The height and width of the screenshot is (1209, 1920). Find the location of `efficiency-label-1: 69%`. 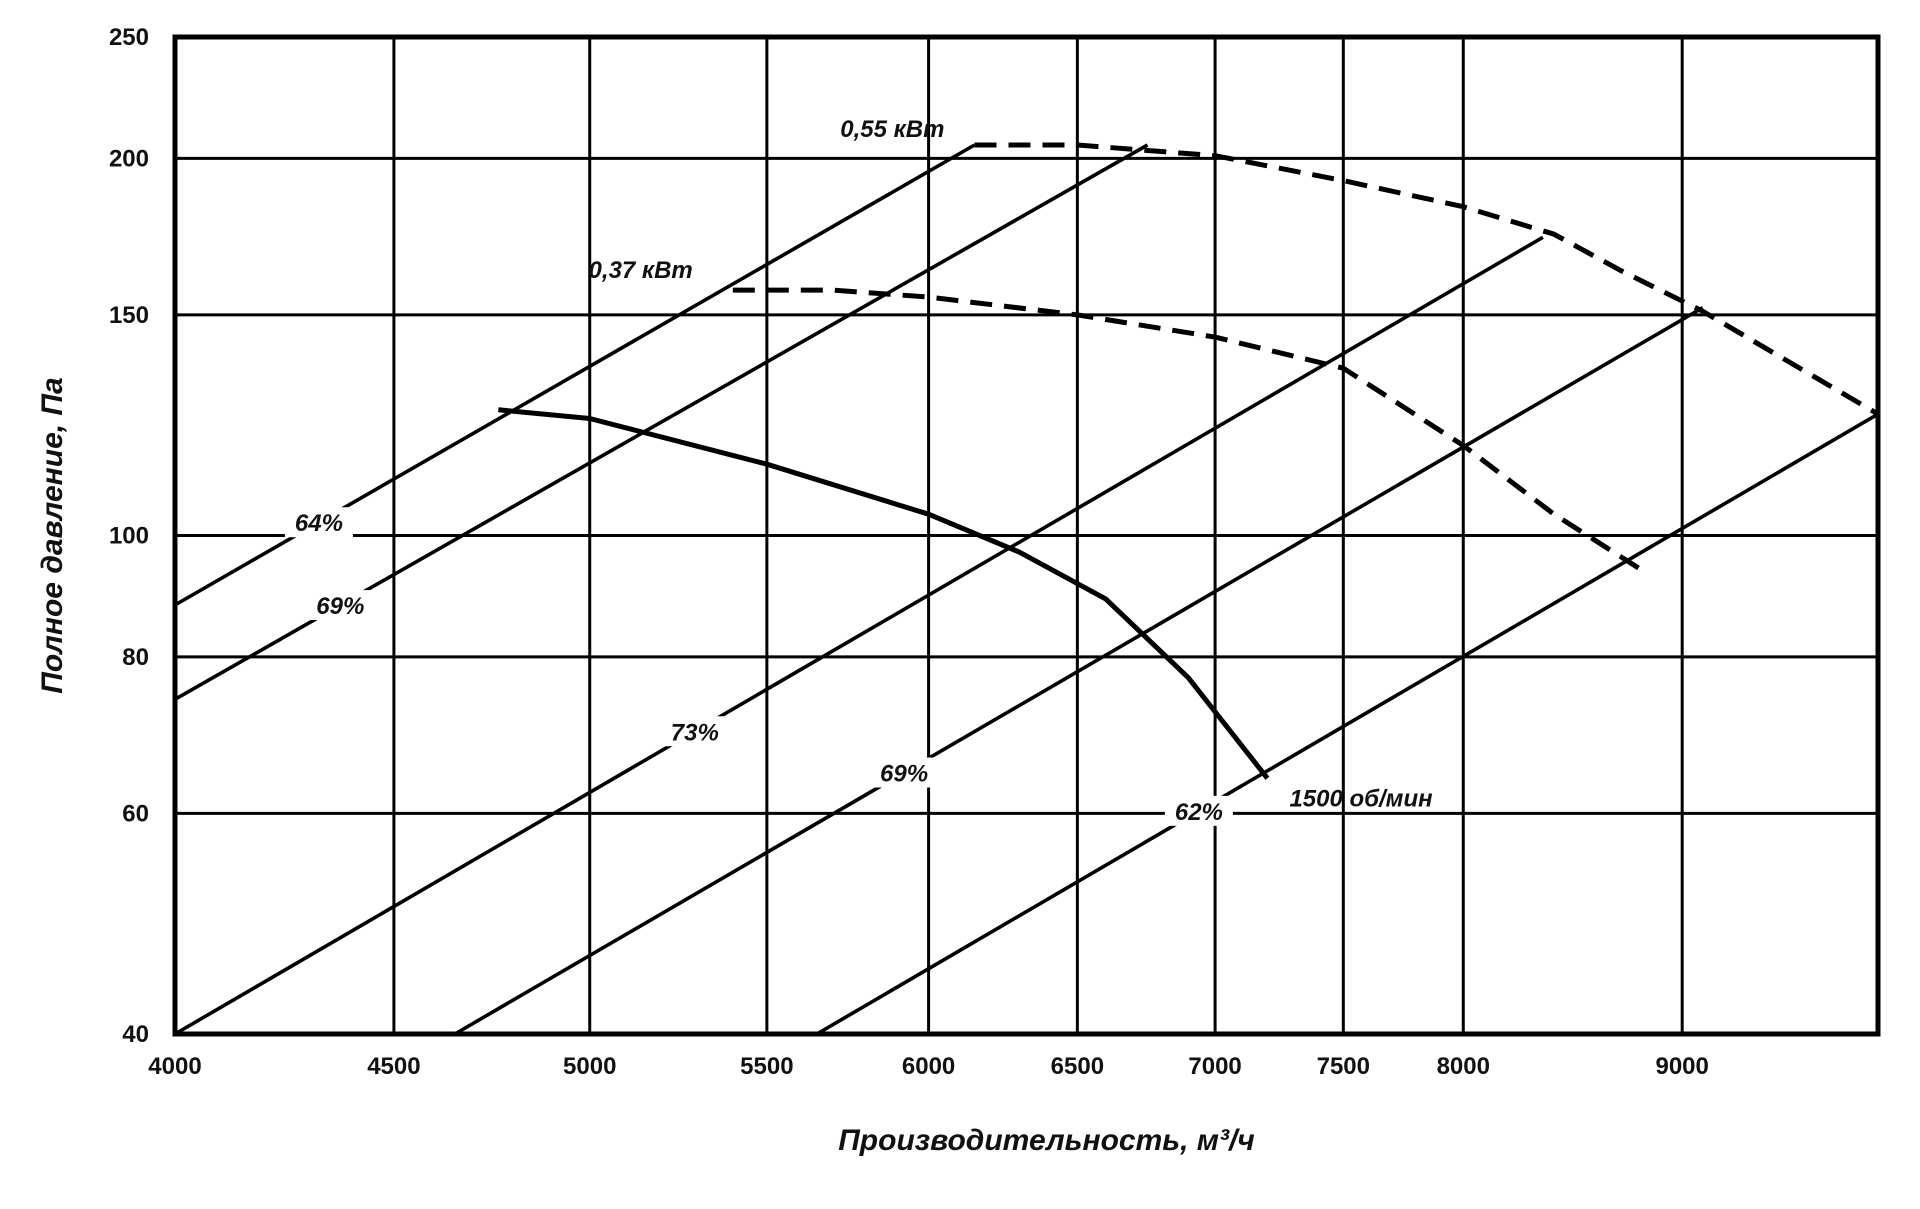

efficiency-label-1: 69% is located at coordinates (340, 606).